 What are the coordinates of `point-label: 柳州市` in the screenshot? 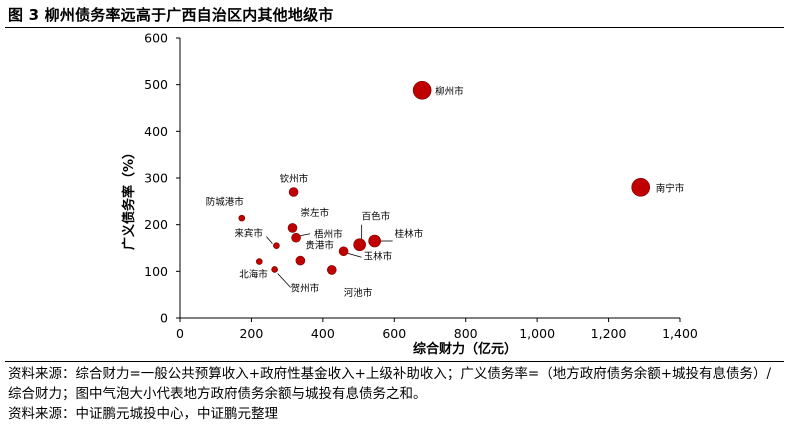 It's located at (449, 91).